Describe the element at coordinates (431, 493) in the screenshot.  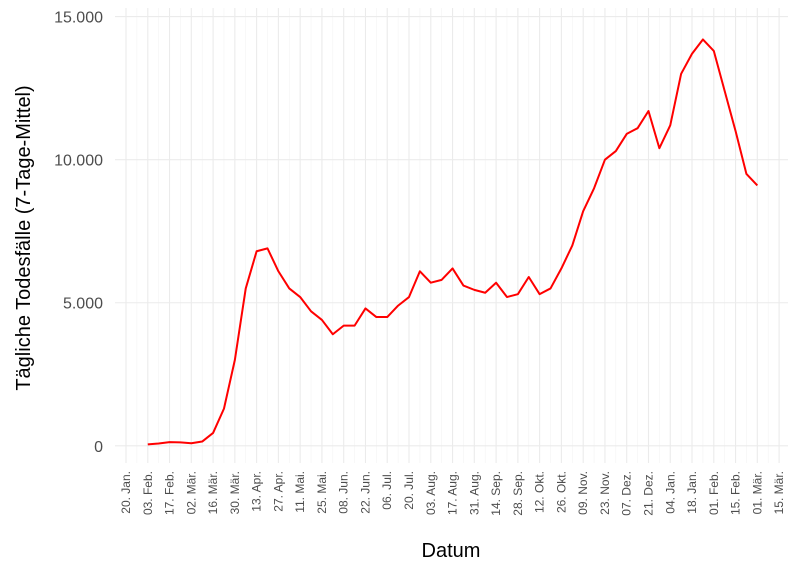
I see `x-tick-label: 03. Aug.` at that location.